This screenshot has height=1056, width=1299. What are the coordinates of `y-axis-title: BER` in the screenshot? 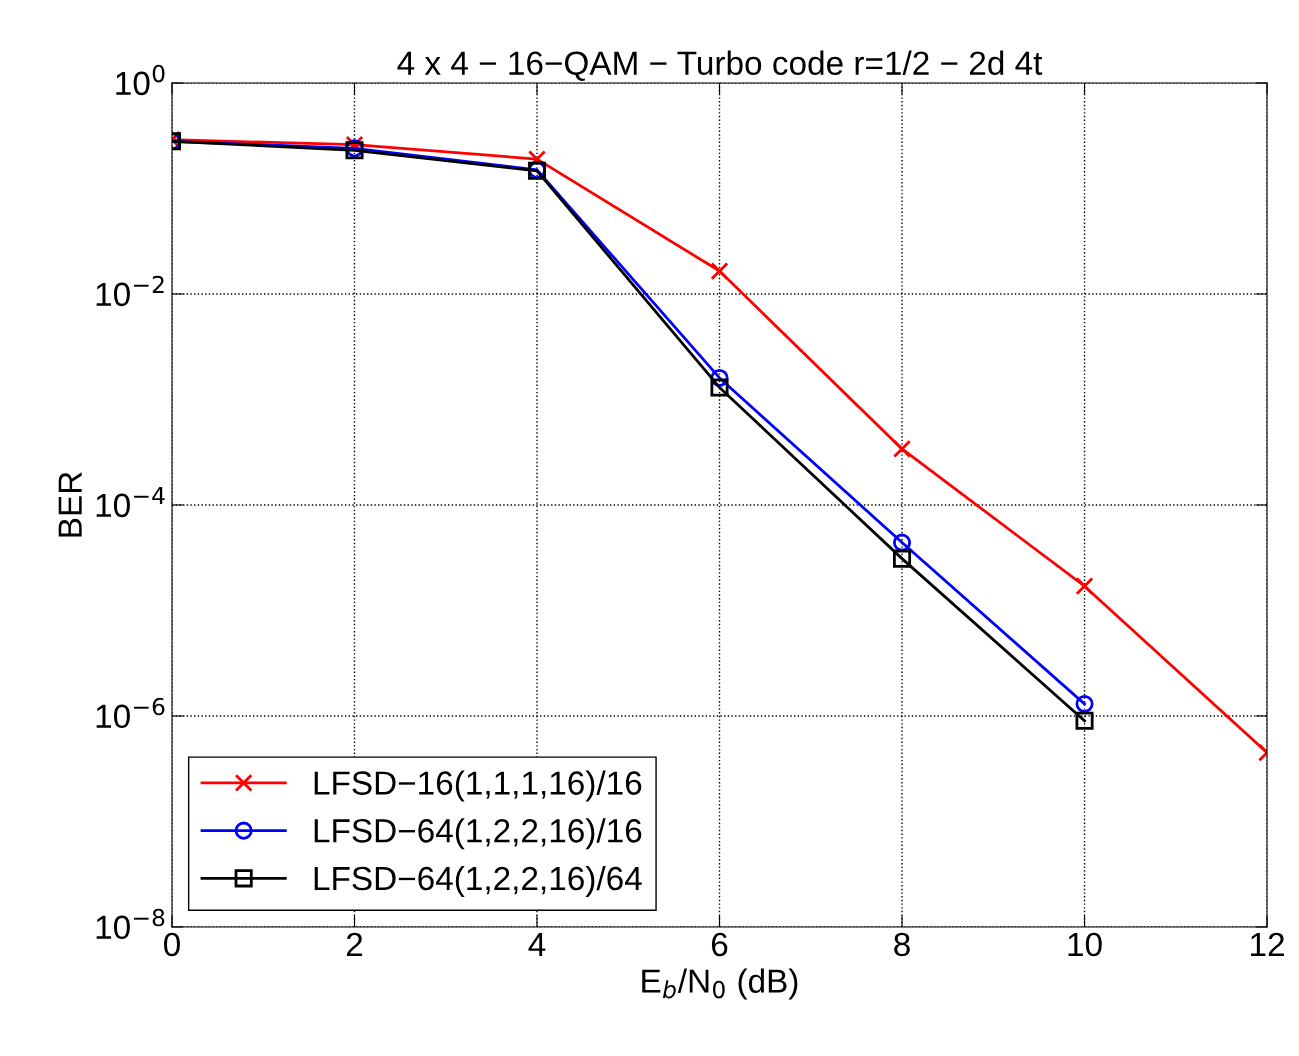 It's located at (70, 504).